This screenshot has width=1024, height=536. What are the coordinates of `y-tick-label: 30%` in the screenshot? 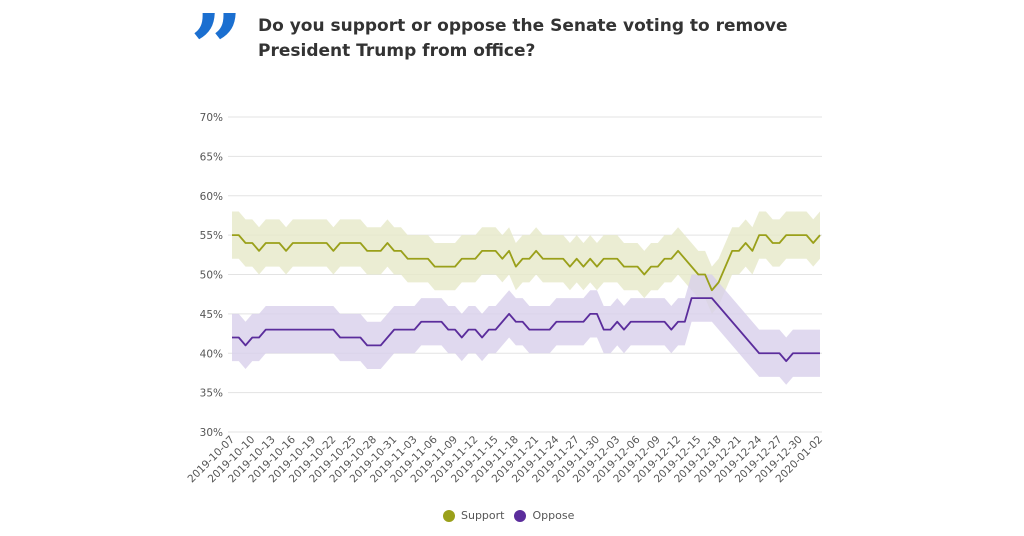 It's located at (211, 433).